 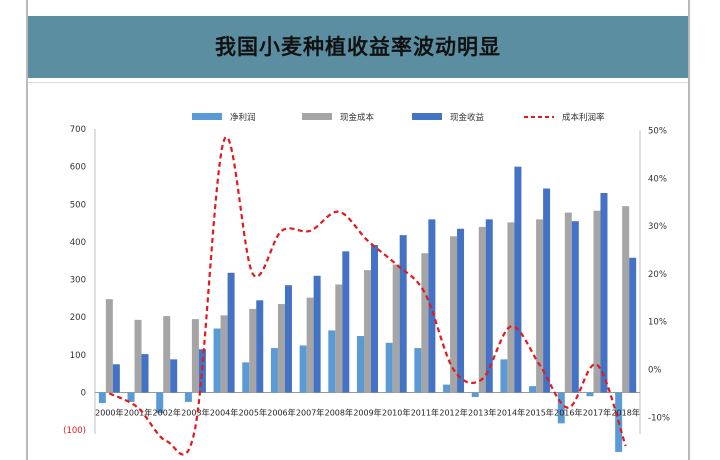 I want to click on right-tick-label: 20%, so click(x=657, y=275).